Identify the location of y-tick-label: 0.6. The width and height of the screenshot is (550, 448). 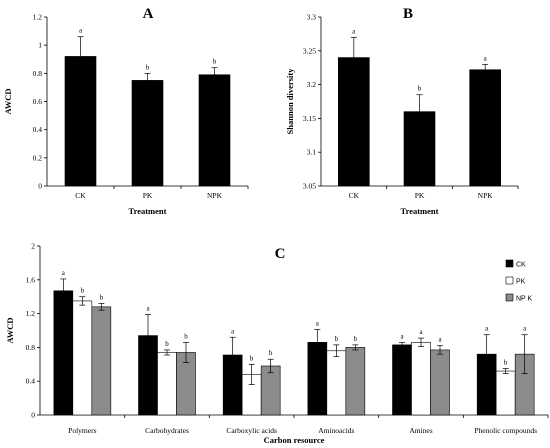
(38, 101).